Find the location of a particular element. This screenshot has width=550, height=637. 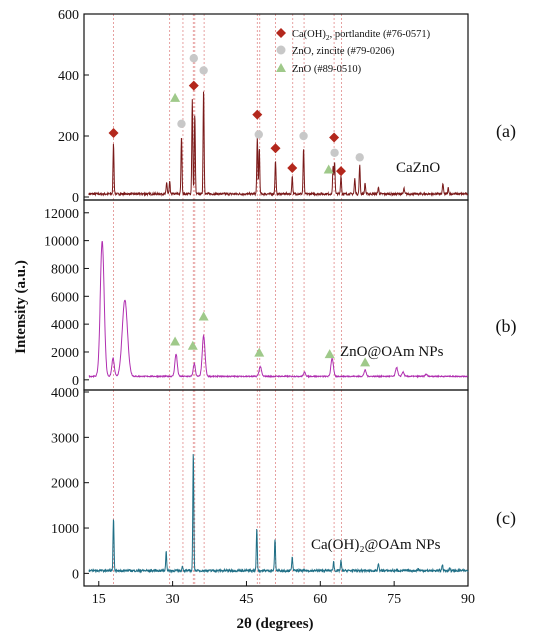

legend-zincite: ZnO, zincite (#79-0206) is located at coordinates (343, 51).